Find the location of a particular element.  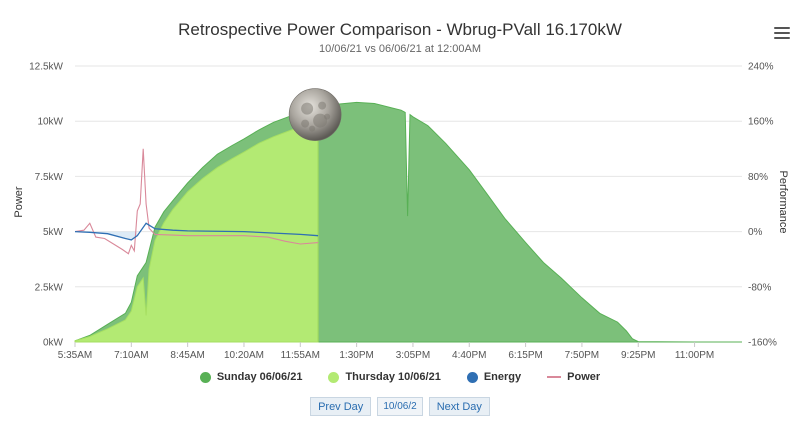

legend-item-power: Power is located at coordinates (573, 377).